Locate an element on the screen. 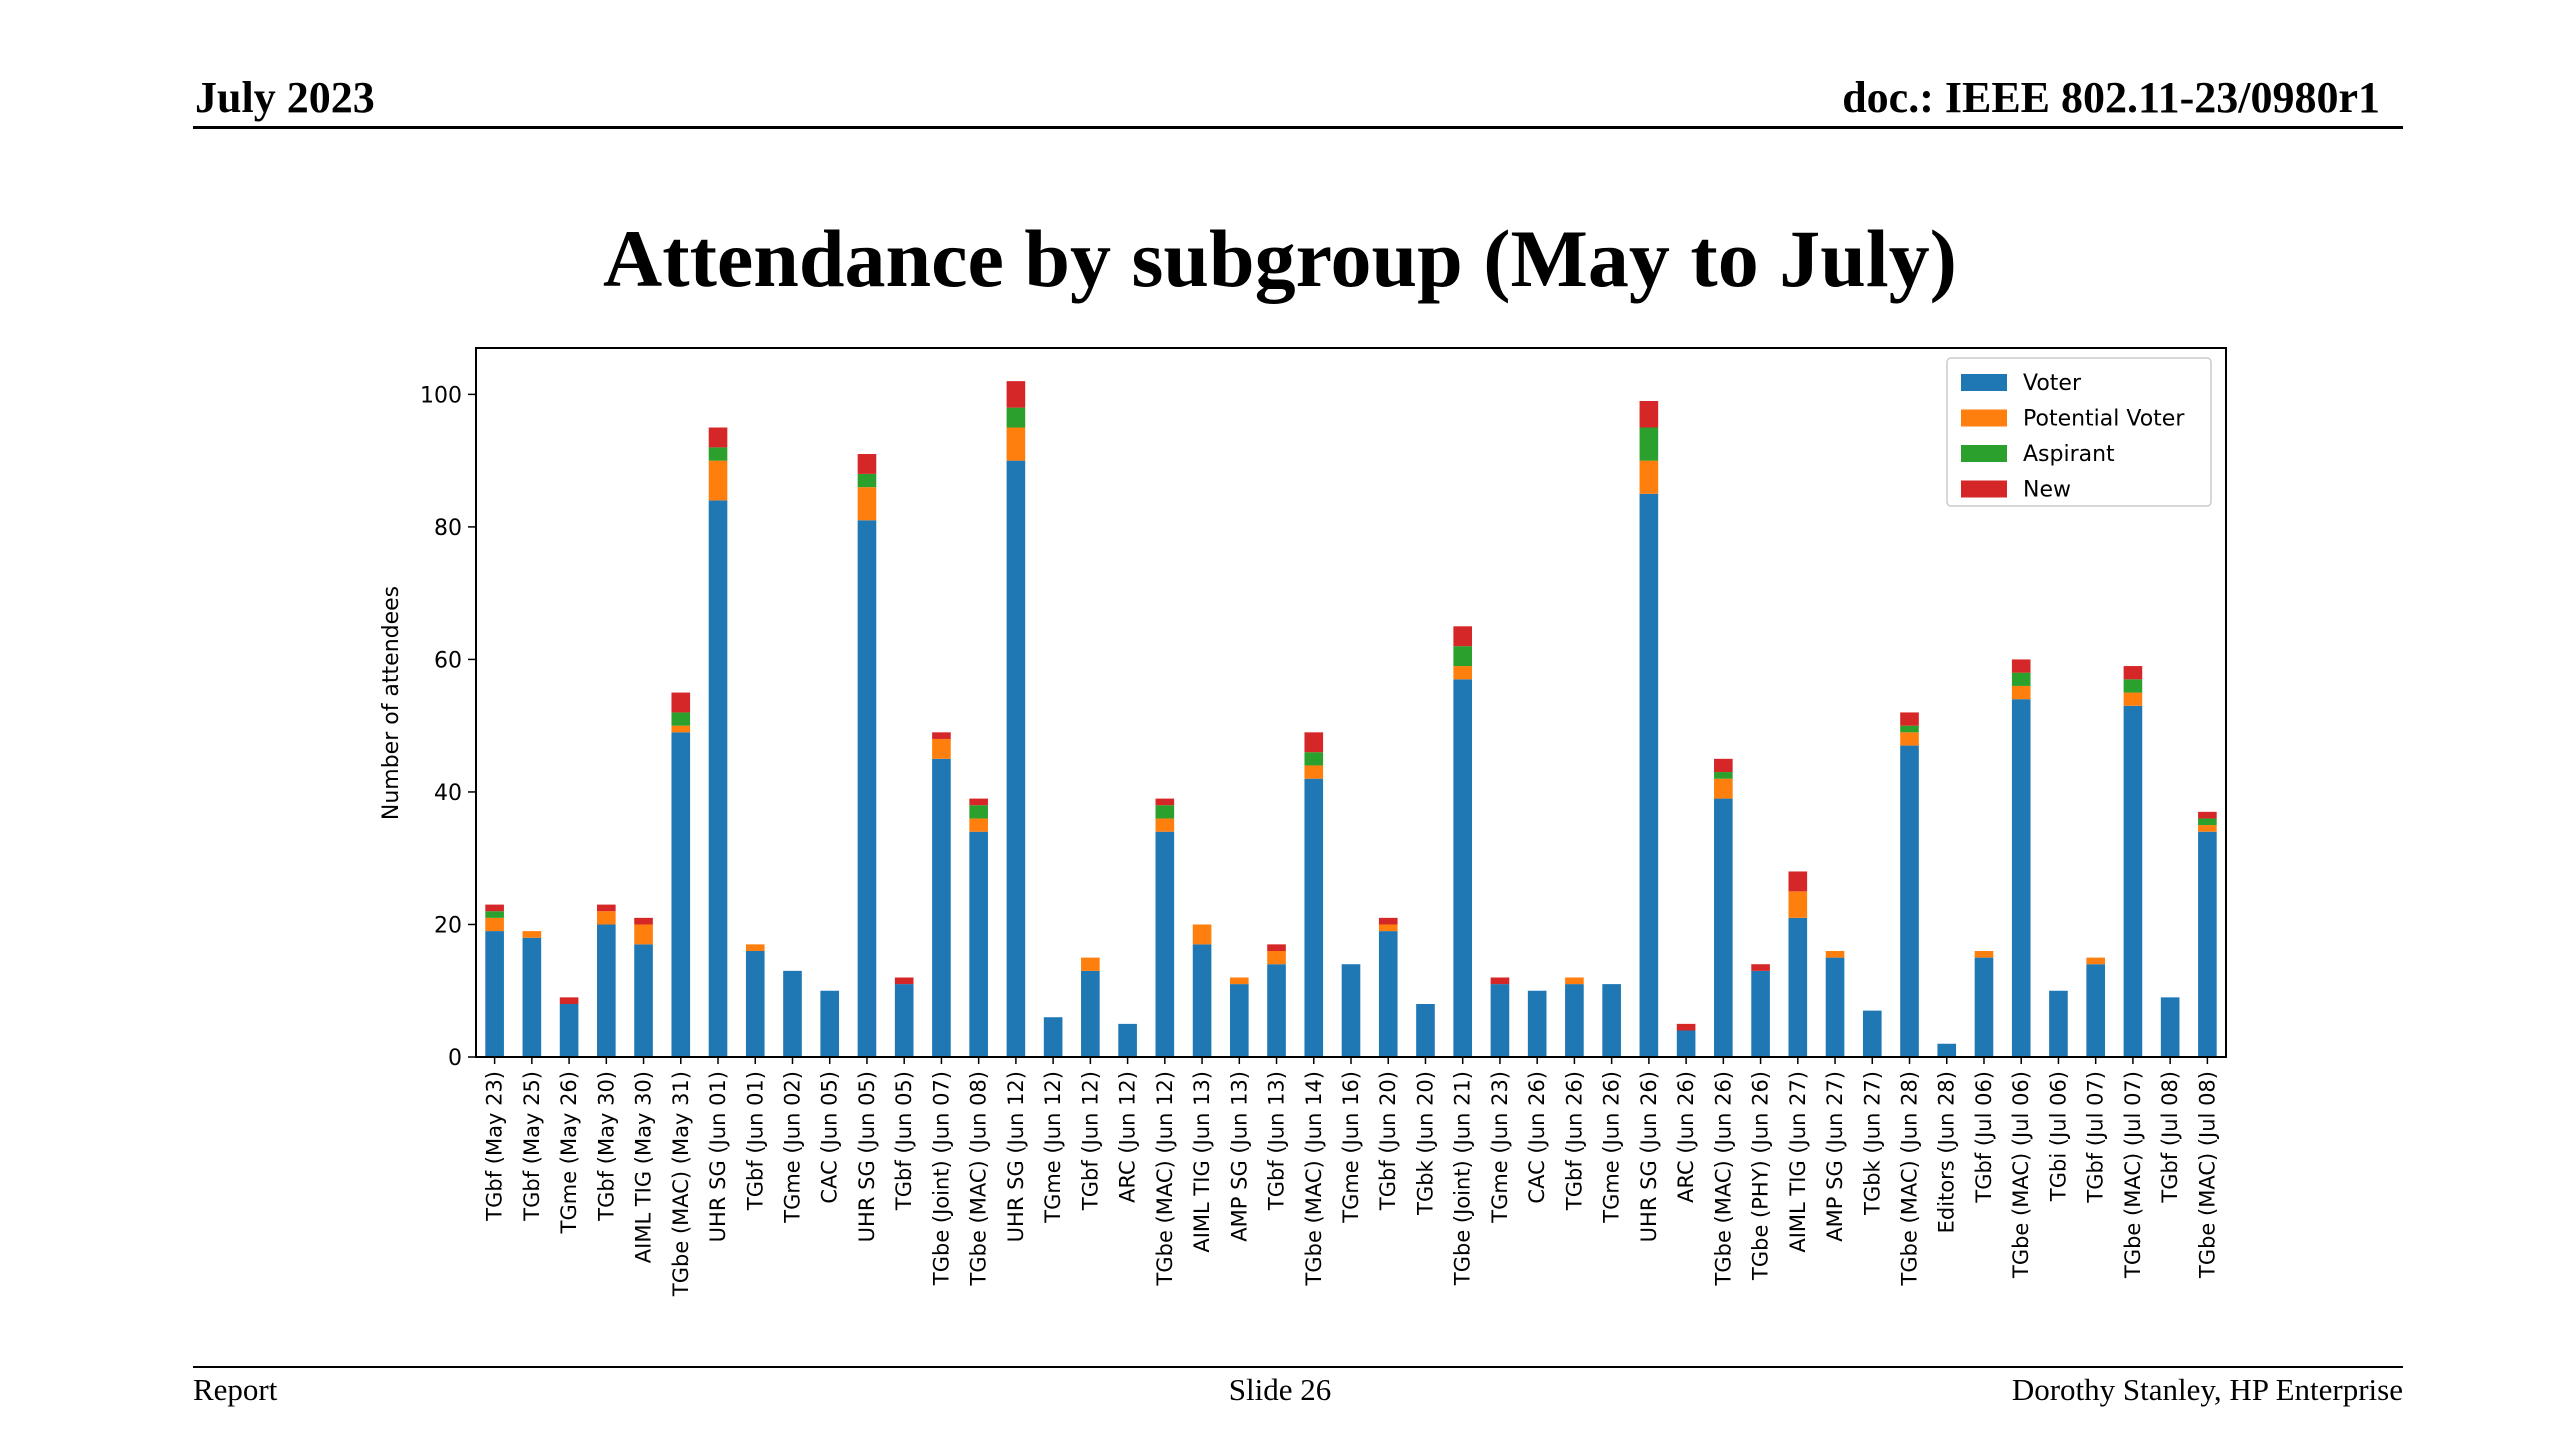  x-tick-label: TGbe (MAC) (Jul 06) is located at coordinates (2021, 1175).